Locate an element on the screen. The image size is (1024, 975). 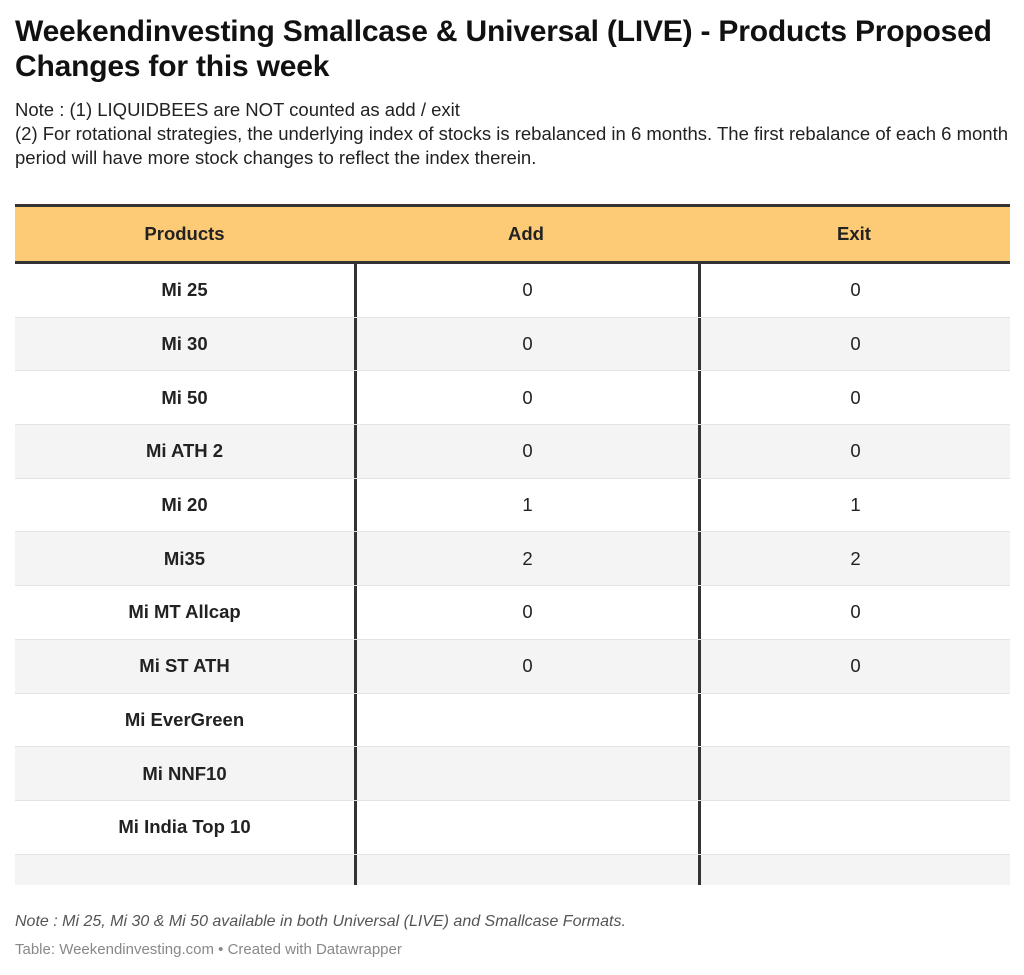
table-row: Mi India Top 10 is located at coordinates (512, 827).